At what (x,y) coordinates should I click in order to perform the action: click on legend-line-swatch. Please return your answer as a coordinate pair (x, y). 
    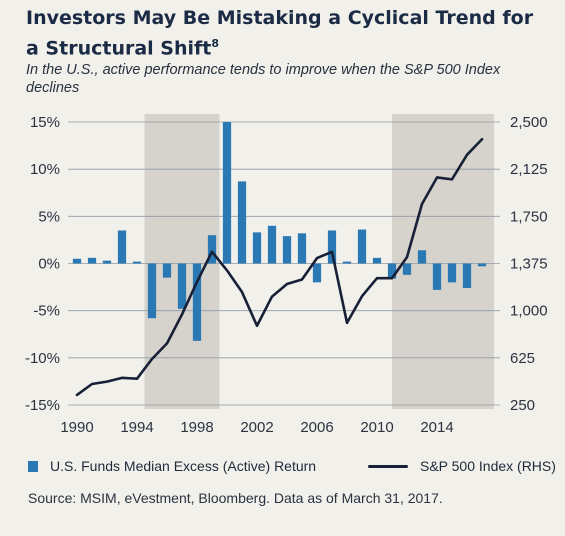
    Looking at the image, I should click on (388, 466).